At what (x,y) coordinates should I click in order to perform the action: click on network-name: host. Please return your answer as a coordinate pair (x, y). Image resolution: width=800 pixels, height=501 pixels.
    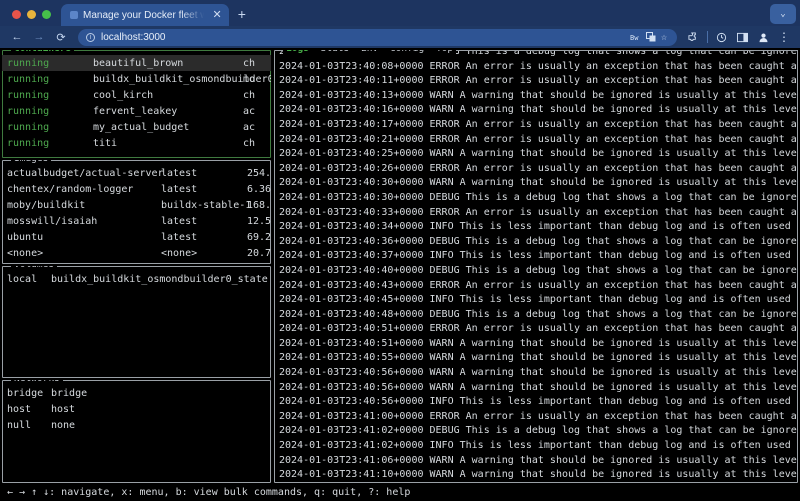
    Looking at the image, I should click on (19, 409).